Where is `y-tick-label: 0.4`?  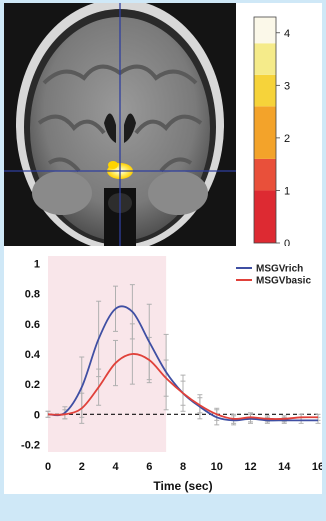
y-tick-label: 0.4 is located at coordinates (33, 355).